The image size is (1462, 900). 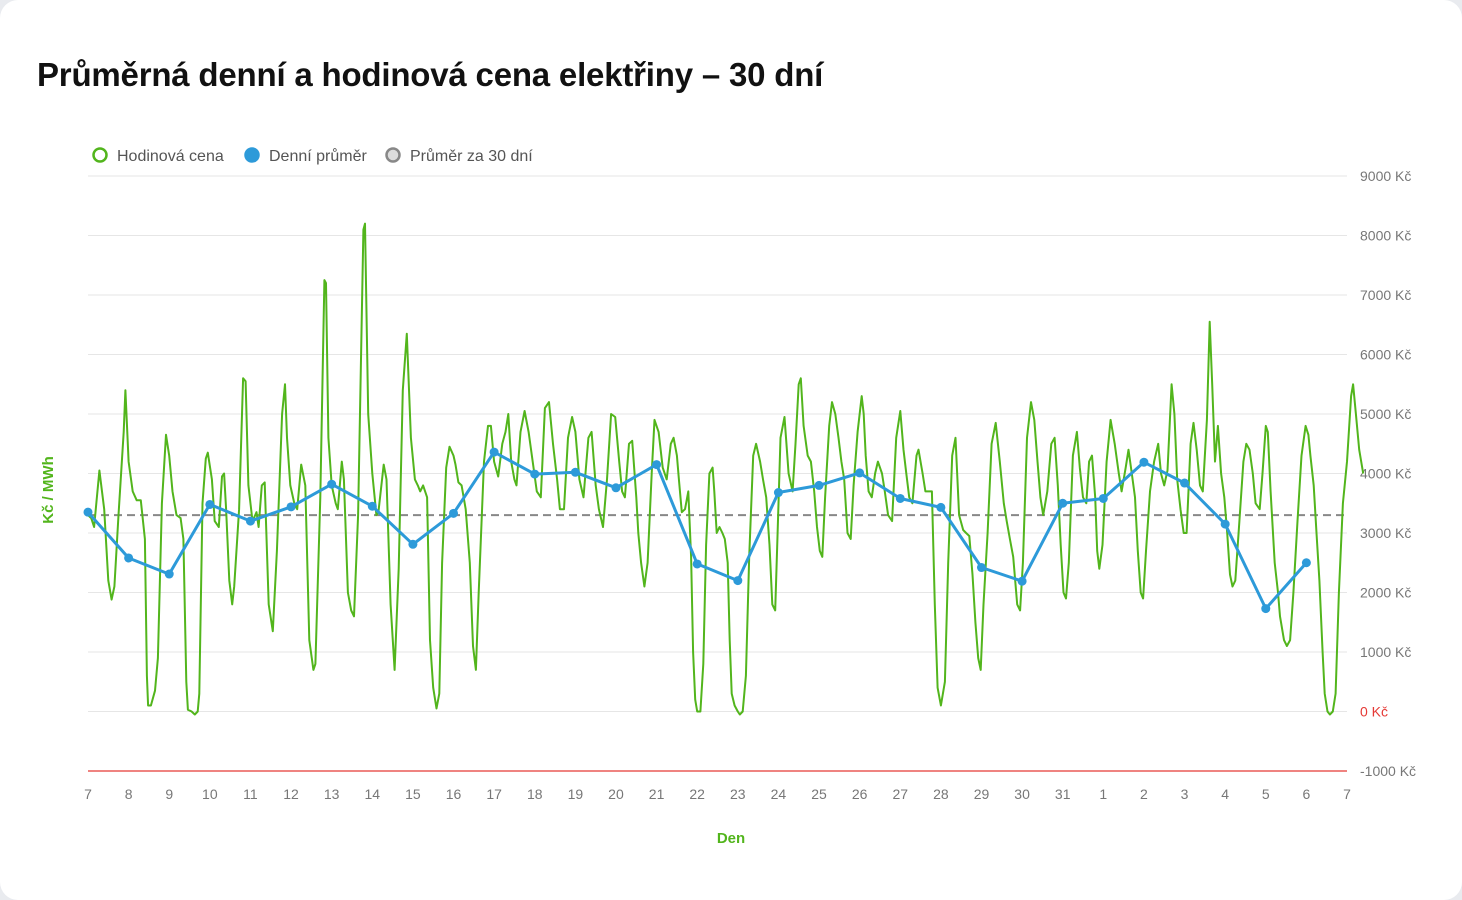 I want to click on y-tick-label: 0 Kč, so click(x=1374, y=712).